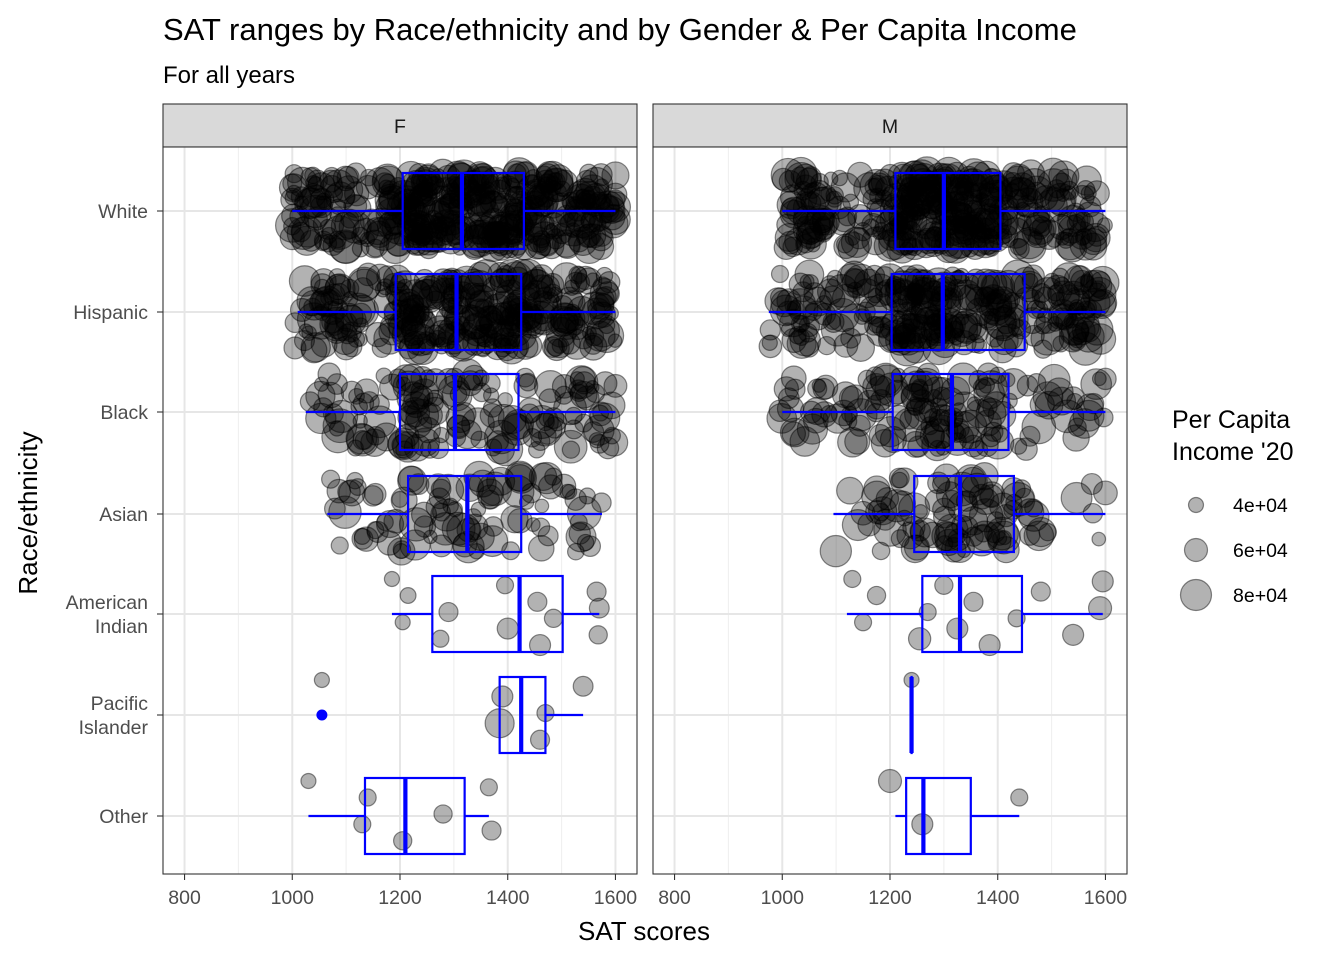  Describe the element at coordinates (1233, 452) in the screenshot. I see `legend-title: Income '20` at that location.